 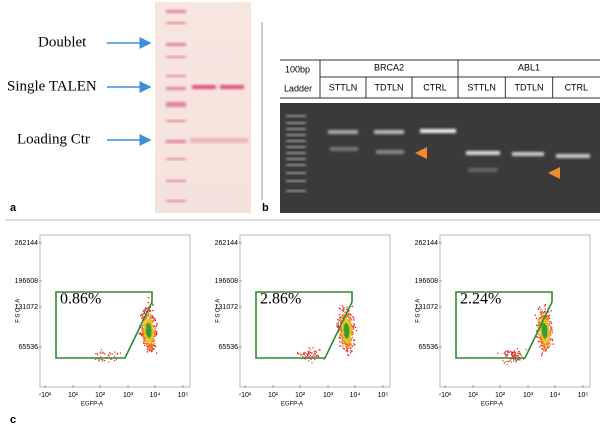 What do you see at coordinates (176, 44) in the screenshot?
I see `band` at bounding box center [176, 44].